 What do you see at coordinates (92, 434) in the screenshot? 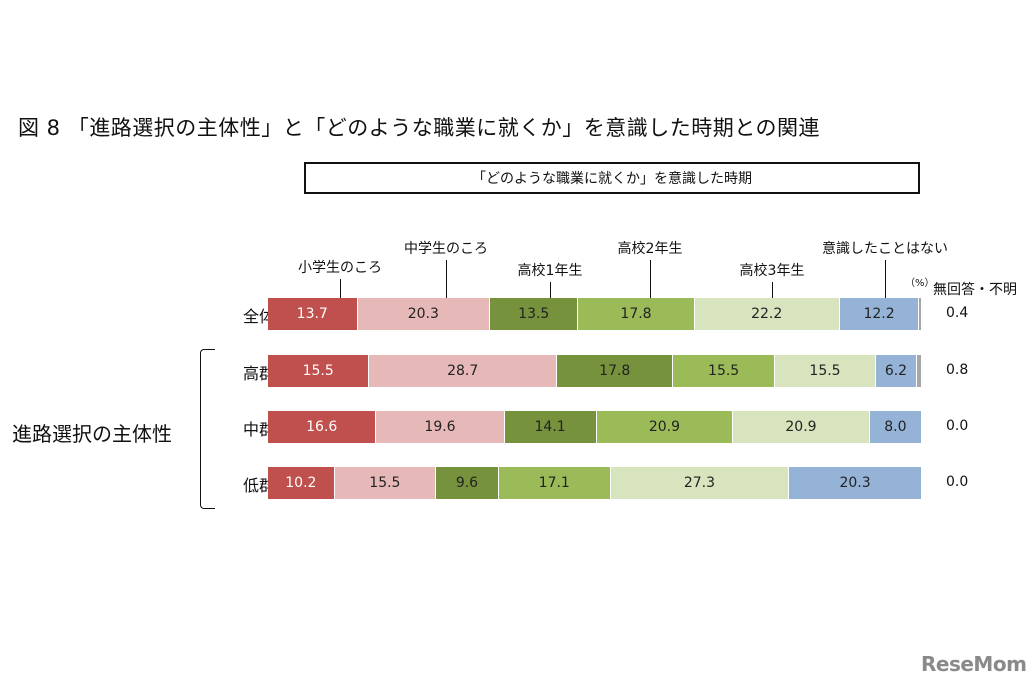
I see `group-label: 進路選択の主体性` at bounding box center [92, 434].